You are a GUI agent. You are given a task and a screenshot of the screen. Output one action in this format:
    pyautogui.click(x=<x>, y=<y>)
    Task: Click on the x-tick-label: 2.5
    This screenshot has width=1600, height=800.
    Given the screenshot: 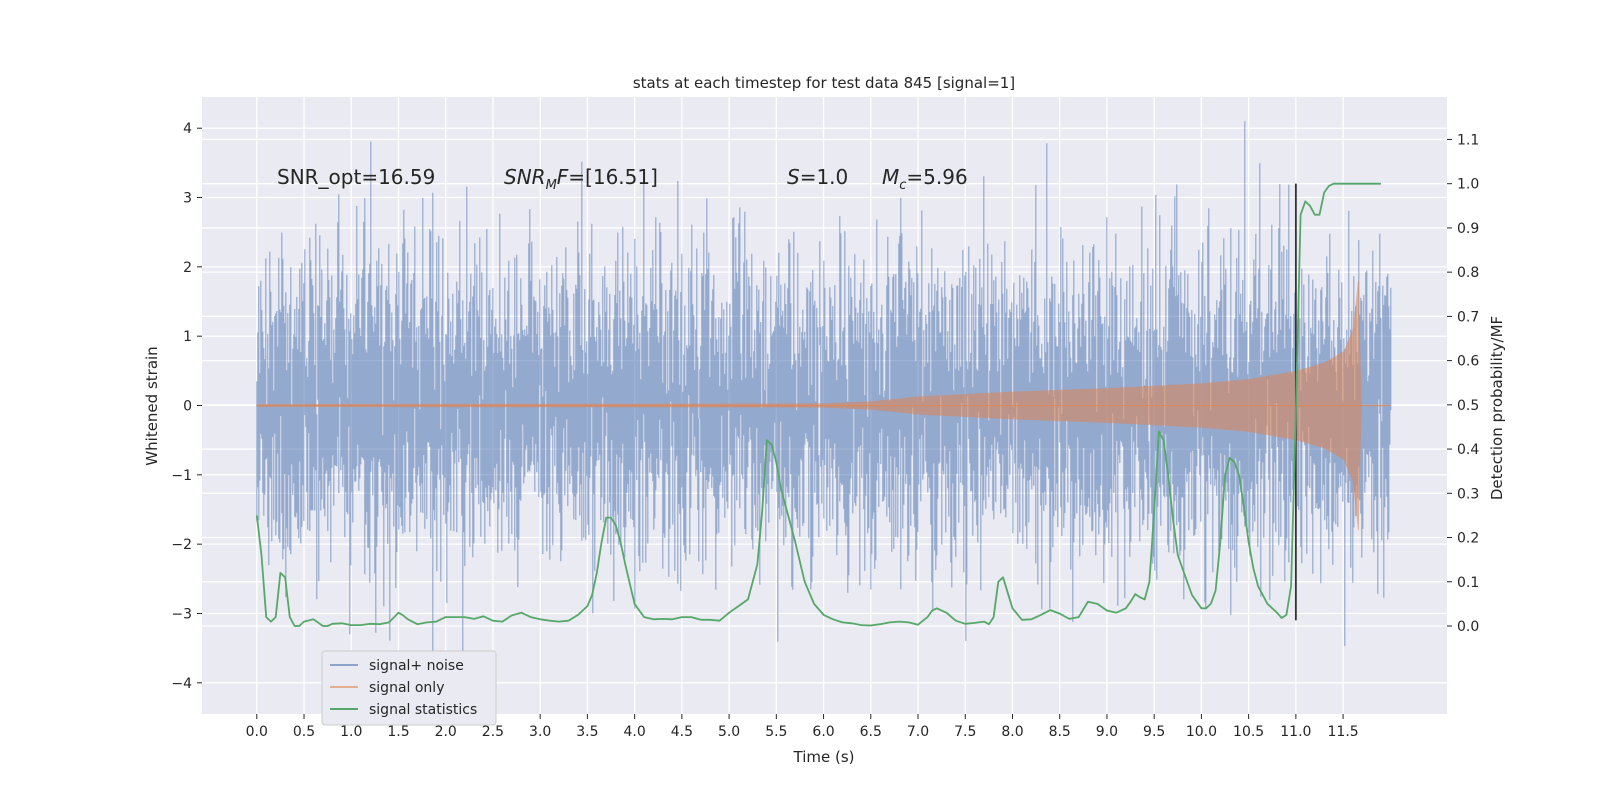 What is the action you would take?
    pyautogui.click(x=493, y=732)
    